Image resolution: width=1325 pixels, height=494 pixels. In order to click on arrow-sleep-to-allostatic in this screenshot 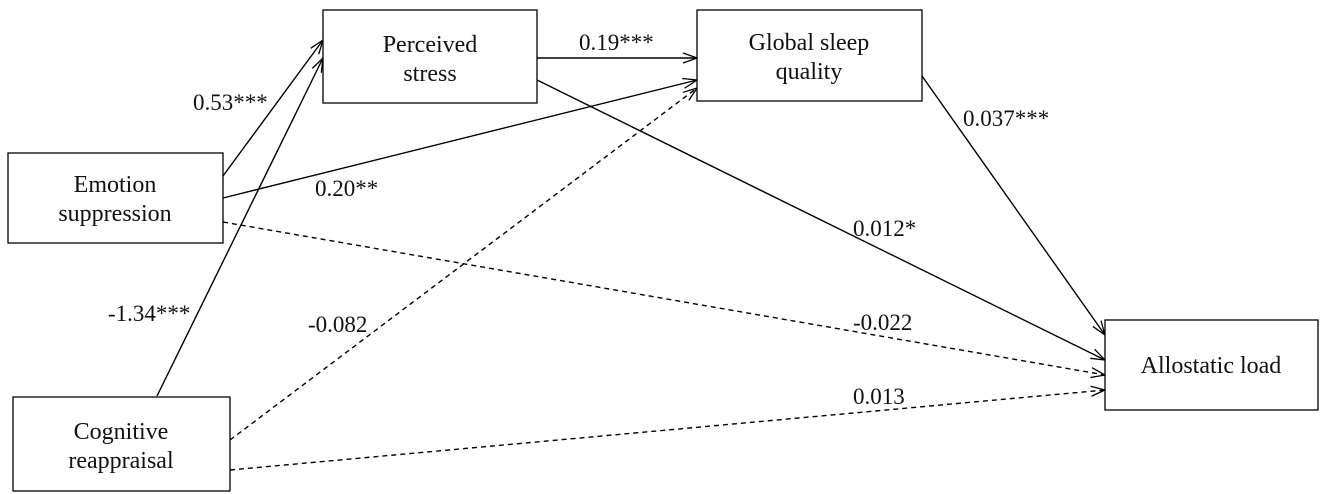, I will do `click(1013, 205)`.